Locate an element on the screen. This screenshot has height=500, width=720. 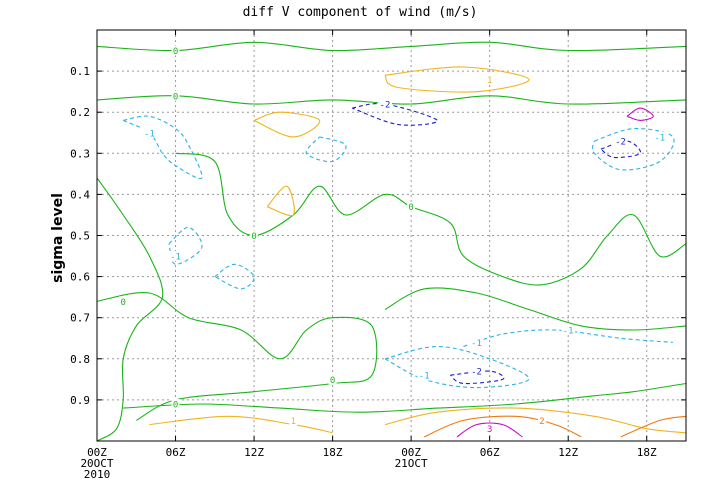
y-tick-label: 0.2 is located at coordinates (80, 112).